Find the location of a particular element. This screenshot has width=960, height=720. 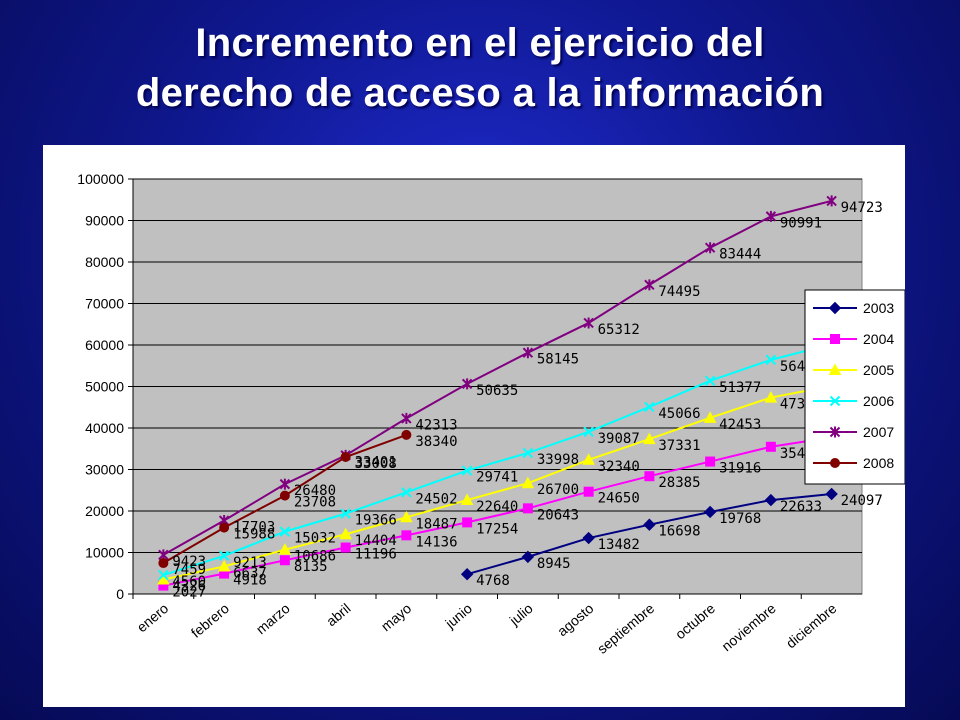

legend-entry: 2004 is located at coordinates (878, 339).